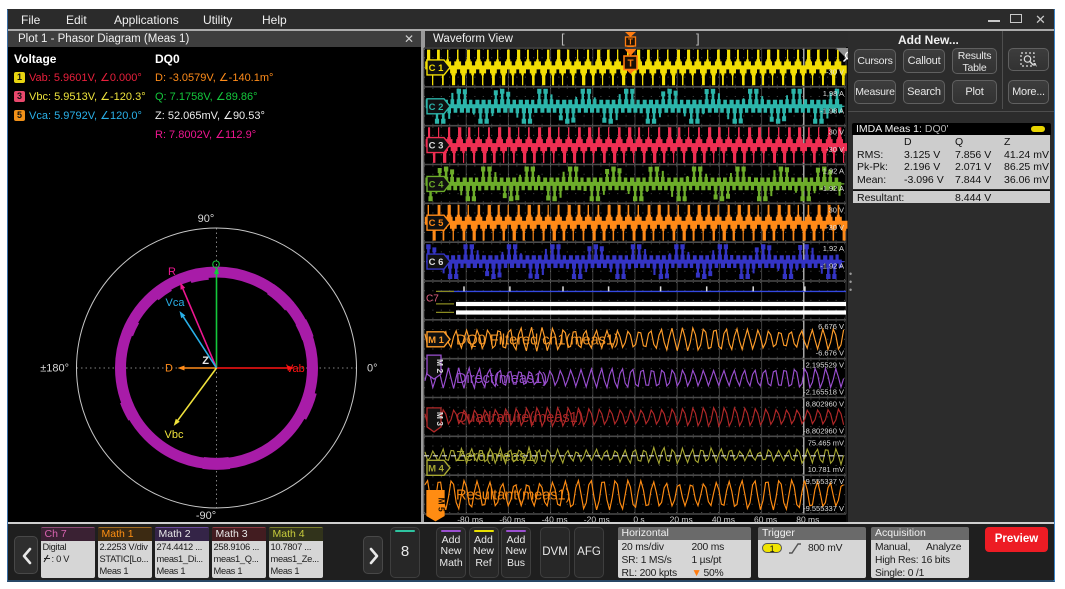  Describe the element at coordinates (519, 418) in the screenshot. I see `svg-text: Quadrature(meas1)` at that location.